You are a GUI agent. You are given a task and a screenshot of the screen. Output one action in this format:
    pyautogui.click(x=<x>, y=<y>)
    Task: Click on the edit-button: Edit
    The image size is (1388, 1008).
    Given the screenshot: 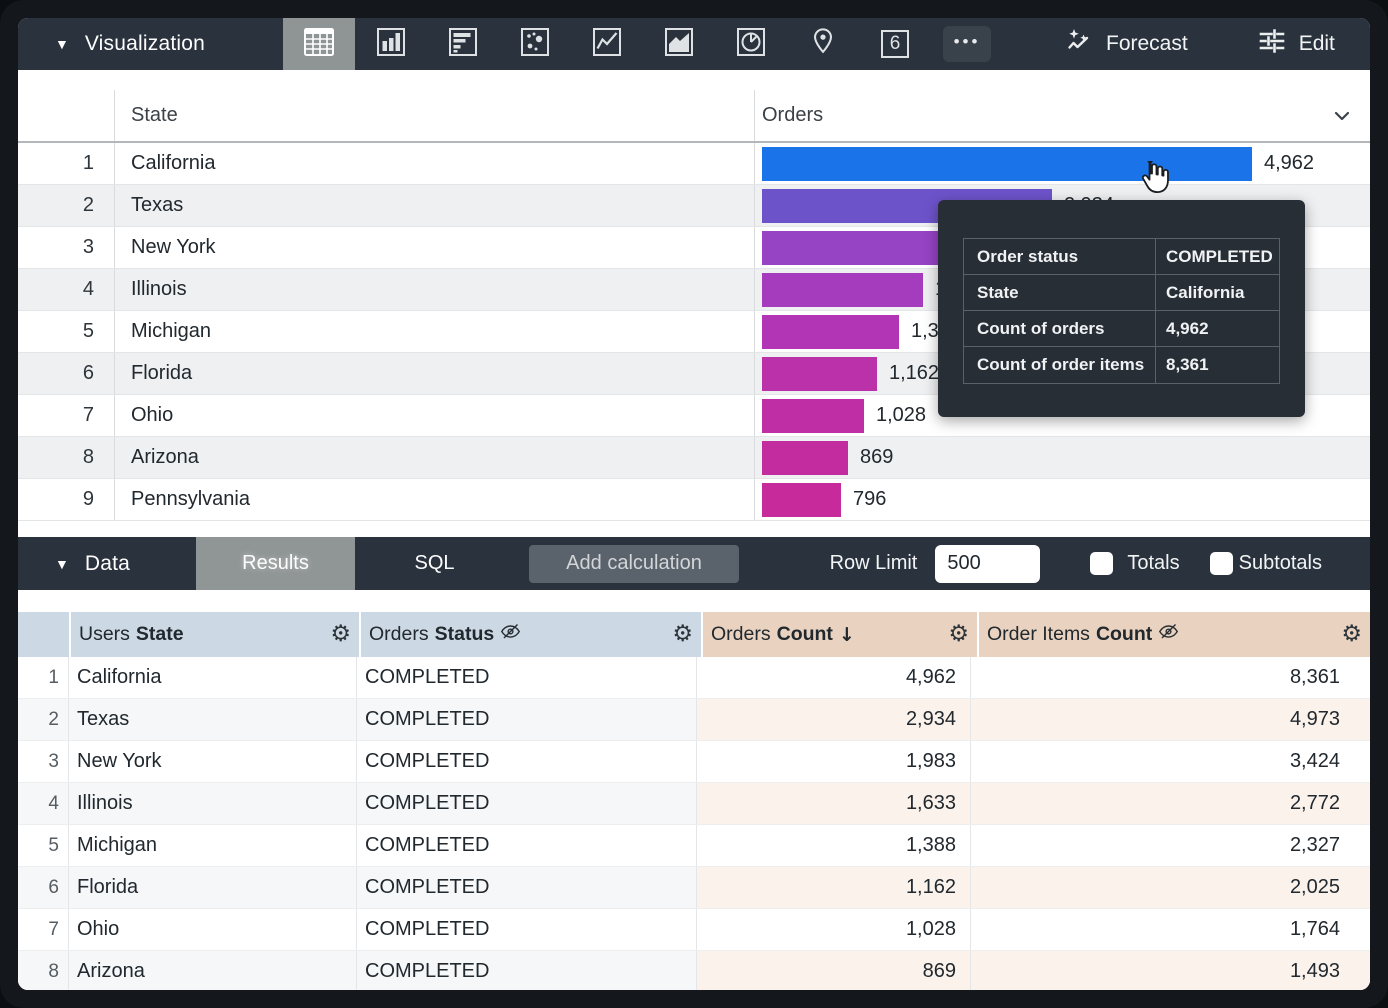 What is the action you would take?
    pyautogui.click(x=1296, y=44)
    